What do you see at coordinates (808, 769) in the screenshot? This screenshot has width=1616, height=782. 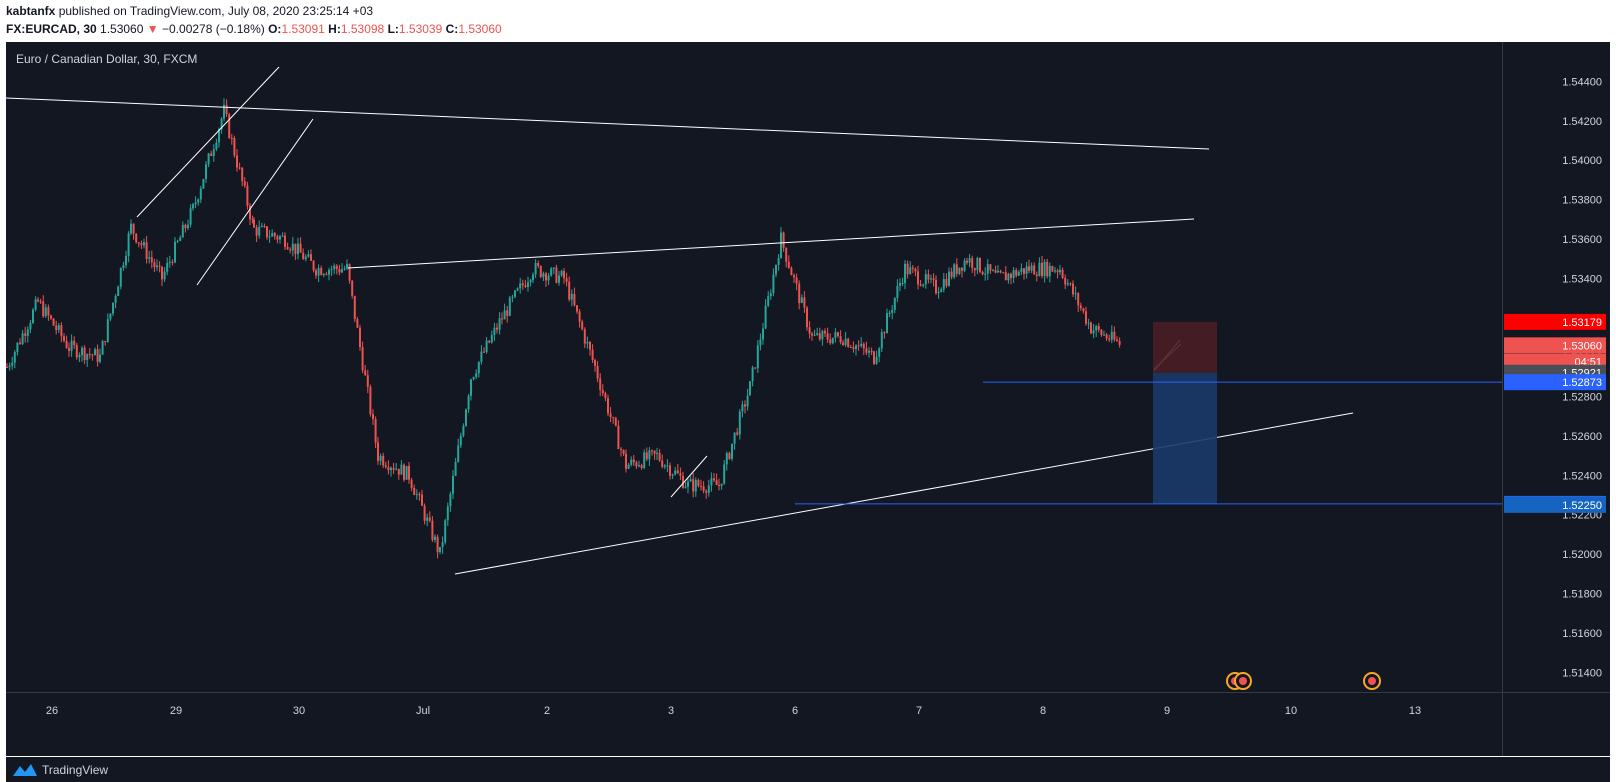 I see `footer-bar: TradingView` at bounding box center [808, 769].